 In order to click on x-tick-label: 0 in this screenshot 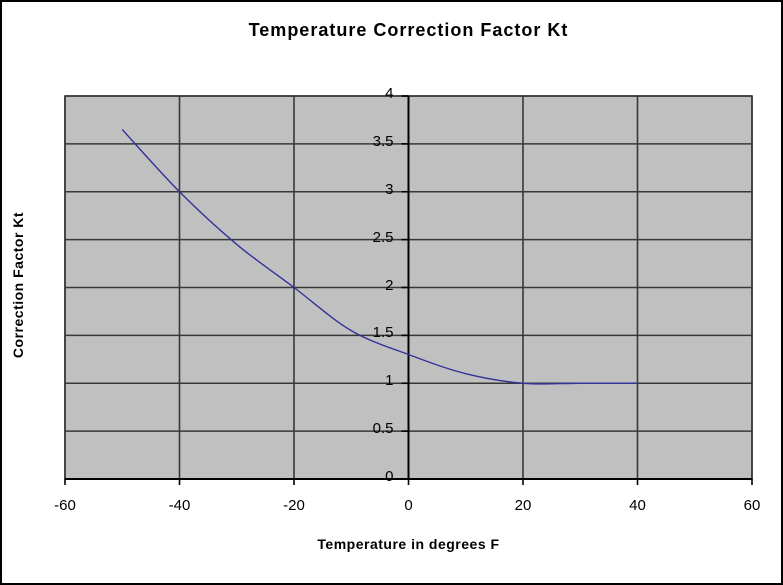, I will do `click(408, 505)`.